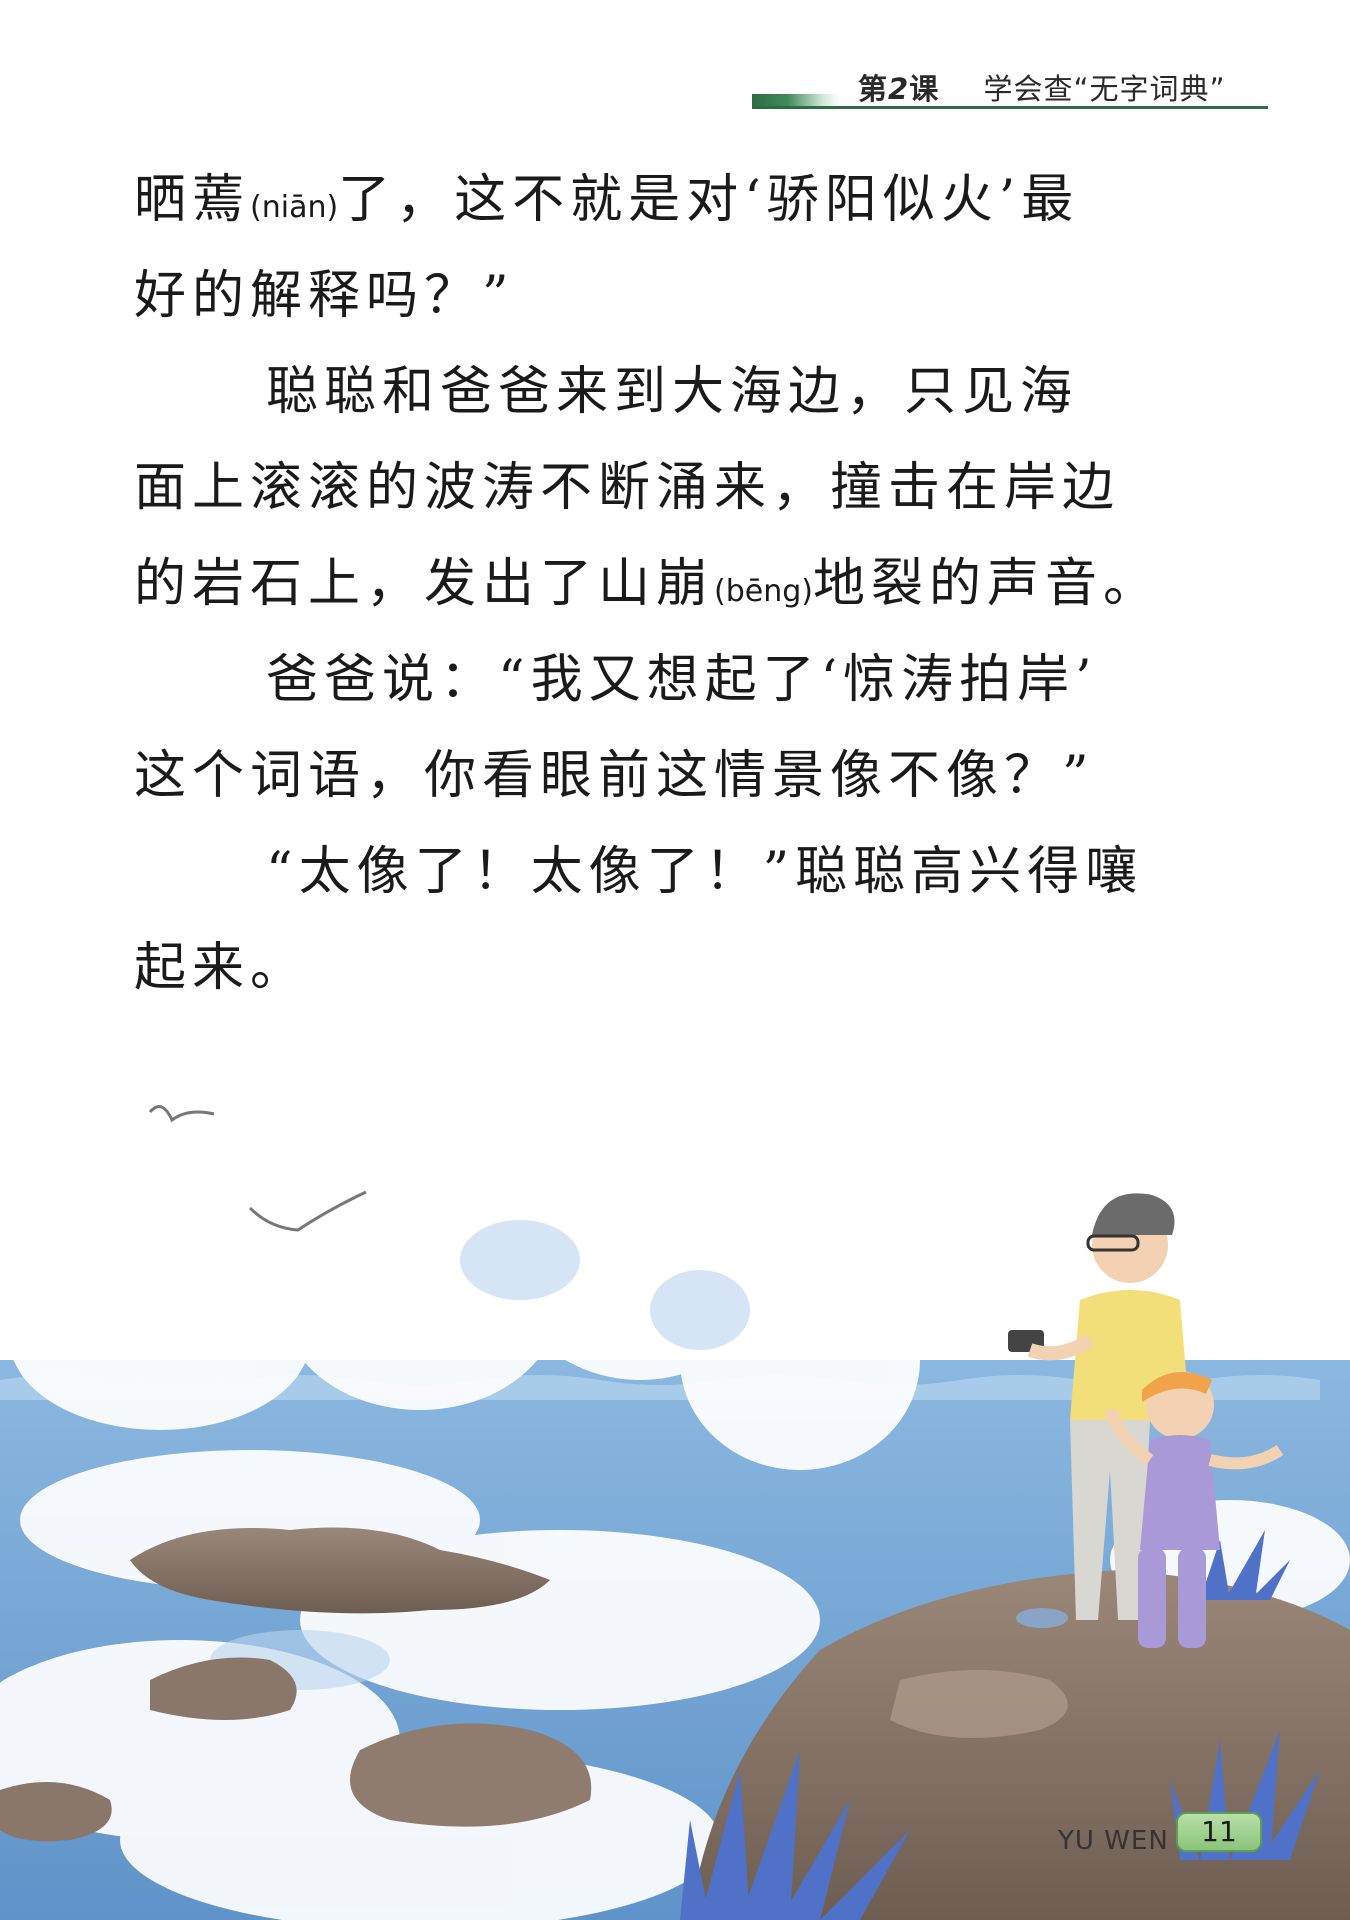 The width and height of the screenshot is (1350, 1920). What do you see at coordinates (899, 89) in the screenshot?
I see `lesson-number: 第2课` at bounding box center [899, 89].